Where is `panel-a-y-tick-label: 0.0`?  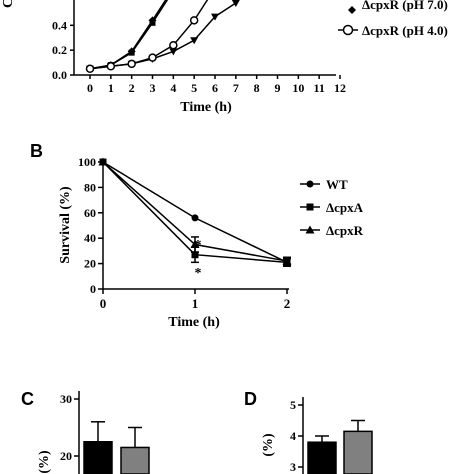 panel-a-y-tick-label: 0.0 is located at coordinates (59, 75).